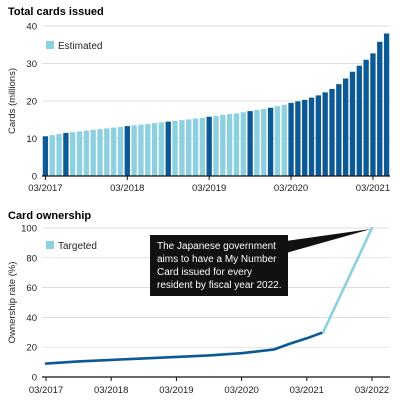 This screenshot has width=400, height=405. What do you see at coordinates (29, 229) in the screenshot?
I see `line-ytick-label: 100` at bounding box center [29, 229].